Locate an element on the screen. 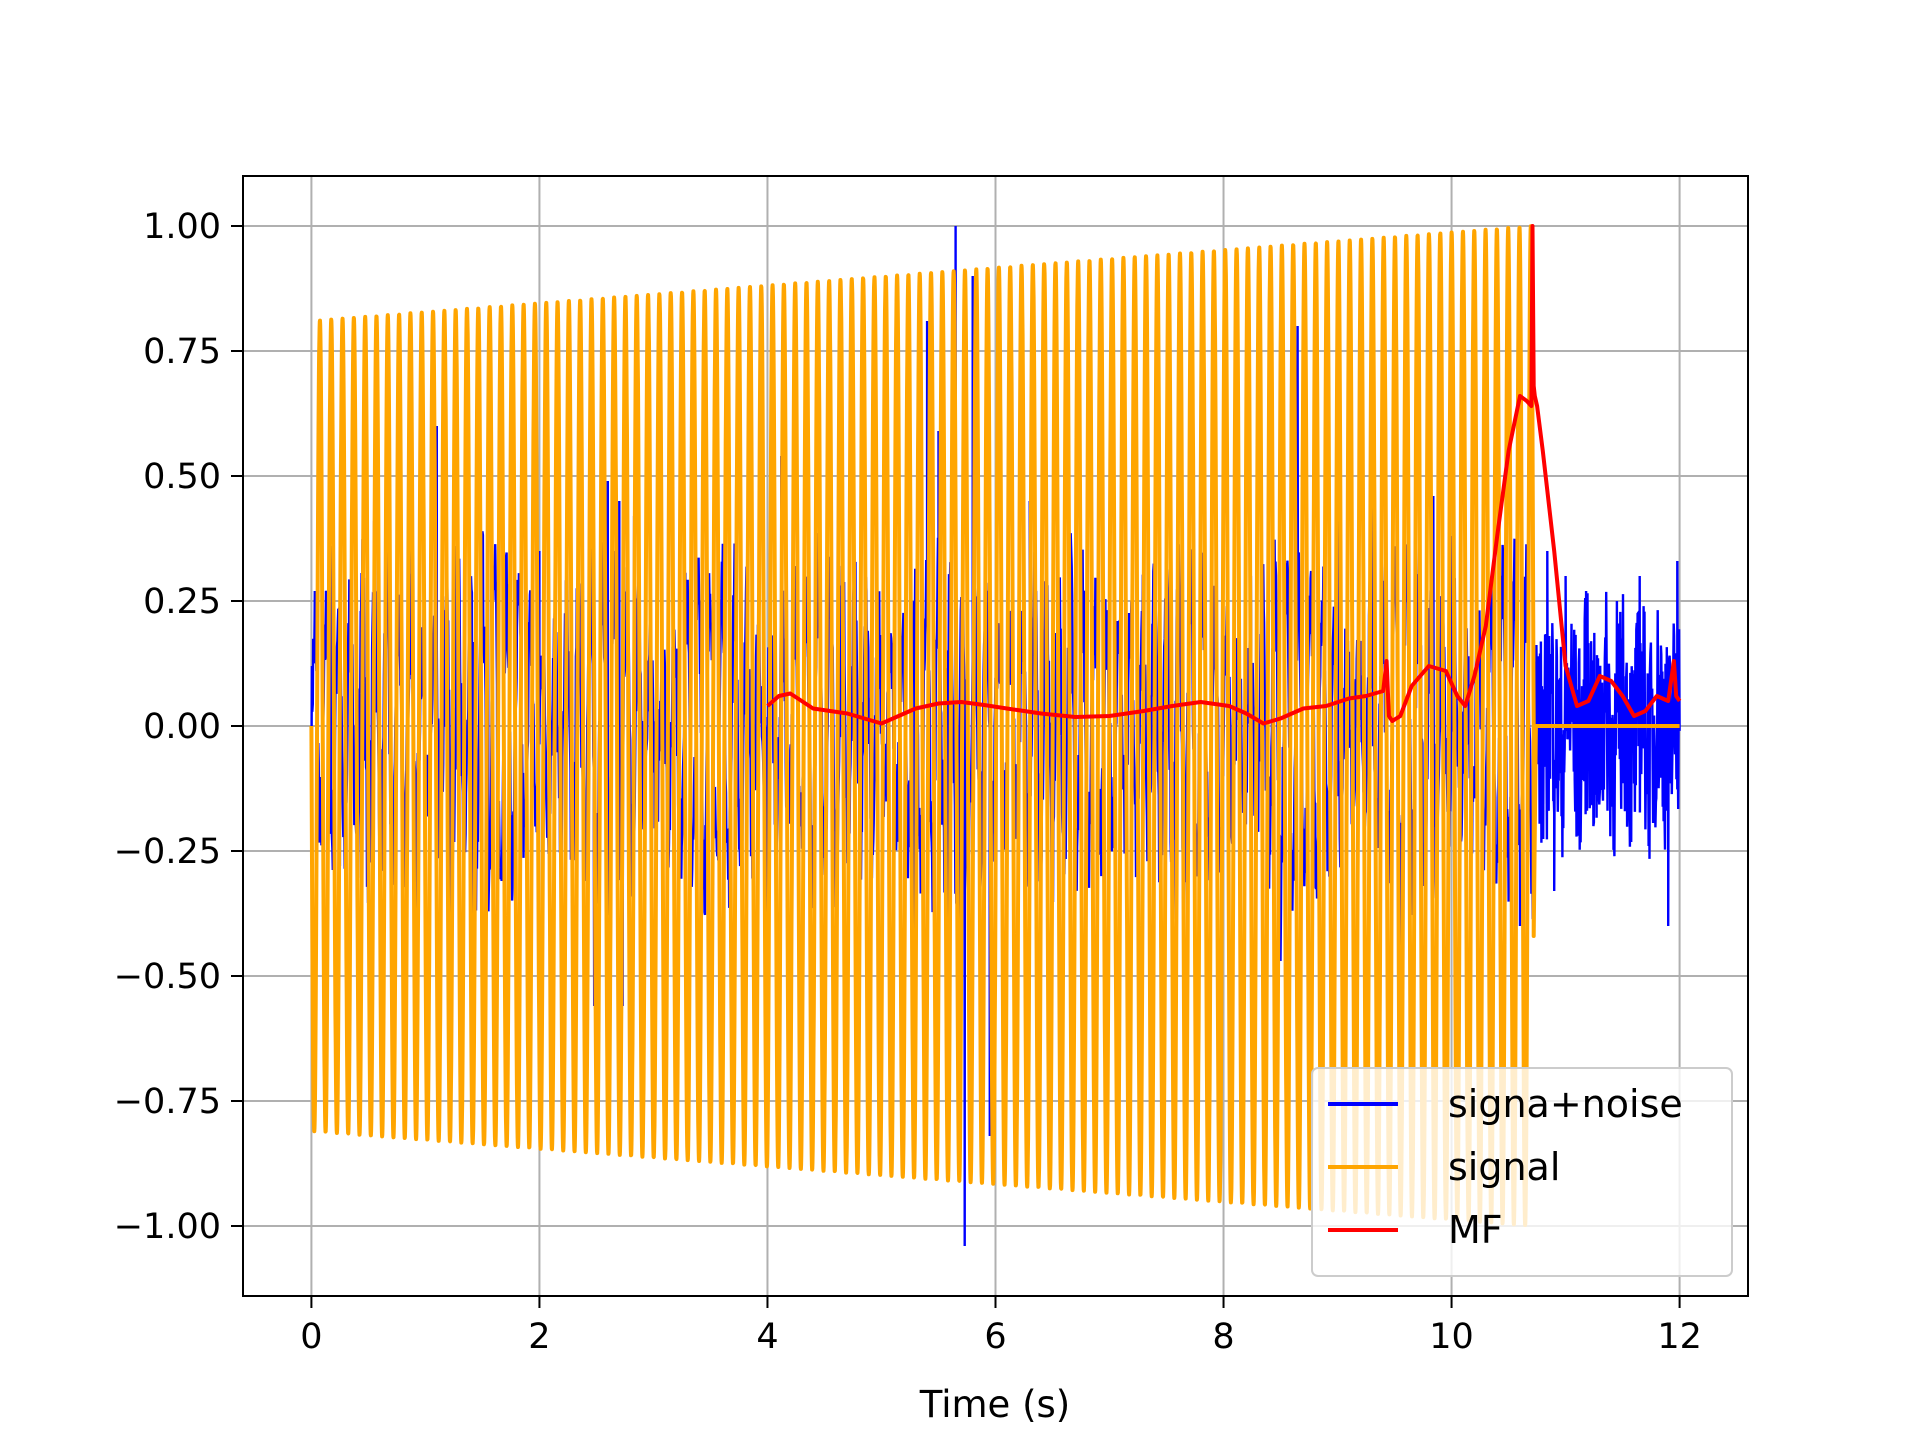 This screenshot has height=1440, width=1920. legend-box is located at coordinates (1522, 1172).